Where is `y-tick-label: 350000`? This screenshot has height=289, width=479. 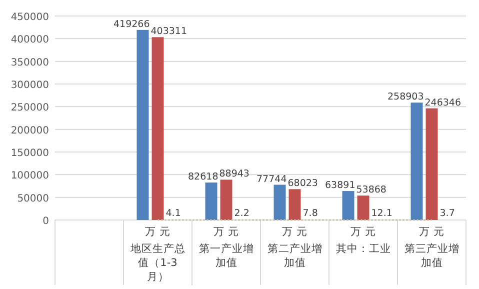
y-tick-label: 350000 is located at coordinates (29, 62).